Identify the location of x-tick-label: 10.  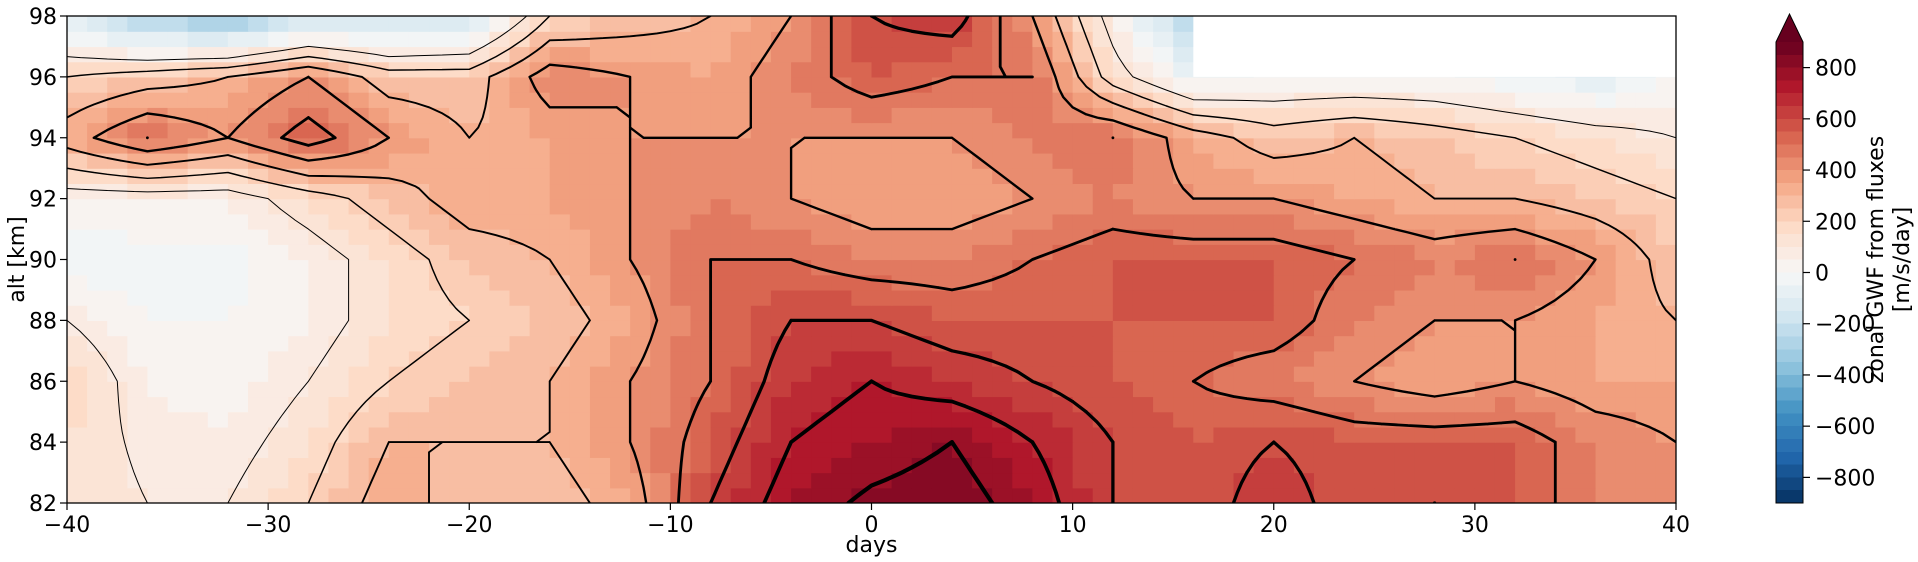
(1073, 525).